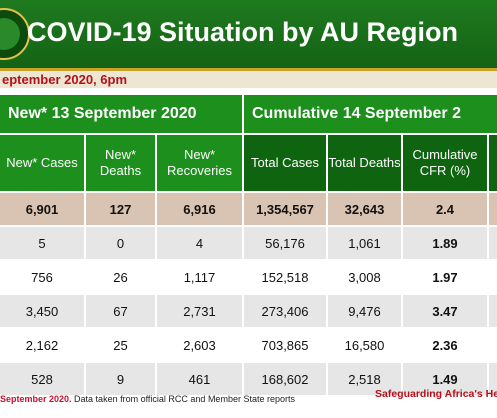 Image resolution: width=497 pixels, height=418 pixels. I want to click on date-subtitle: eptember 2020, 6pm, so click(248, 79).